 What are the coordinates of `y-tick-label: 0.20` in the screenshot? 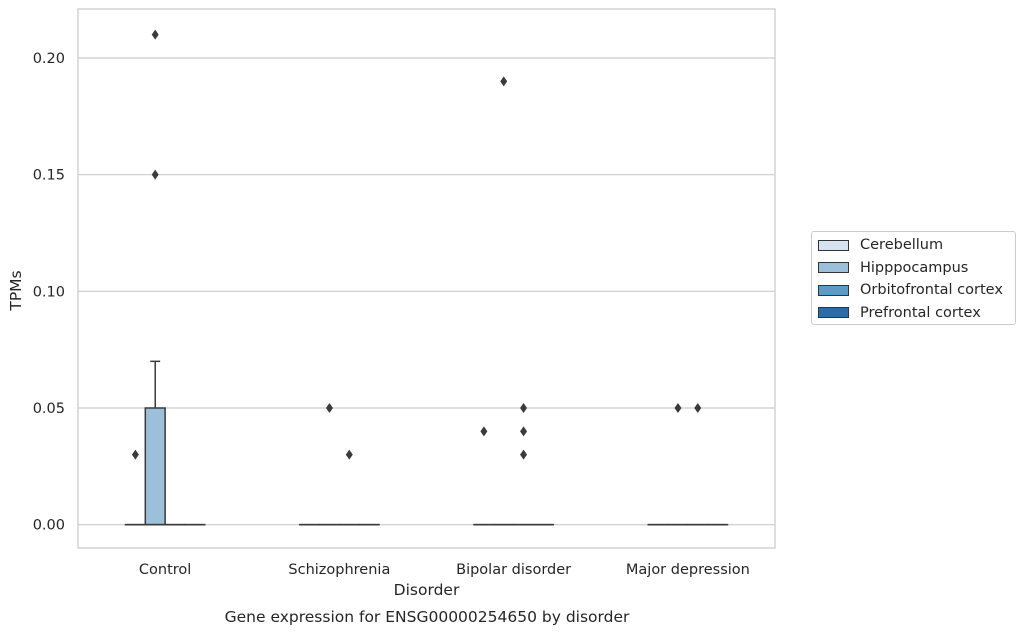 It's located at (49, 59).